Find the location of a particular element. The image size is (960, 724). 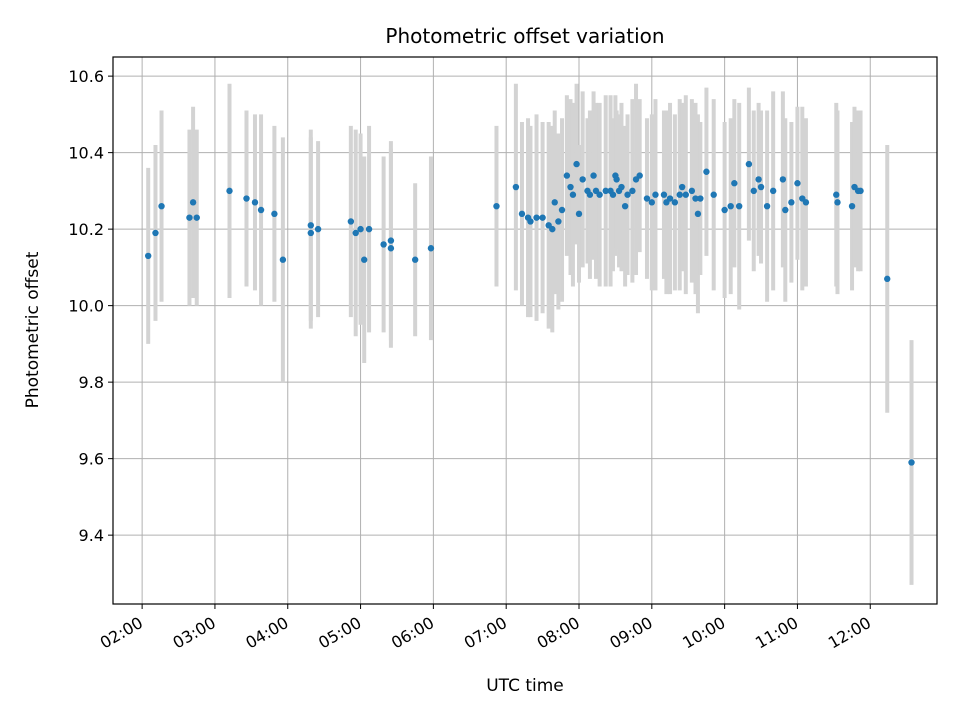

x-tick-label: 05:00 is located at coordinates (339, 633).